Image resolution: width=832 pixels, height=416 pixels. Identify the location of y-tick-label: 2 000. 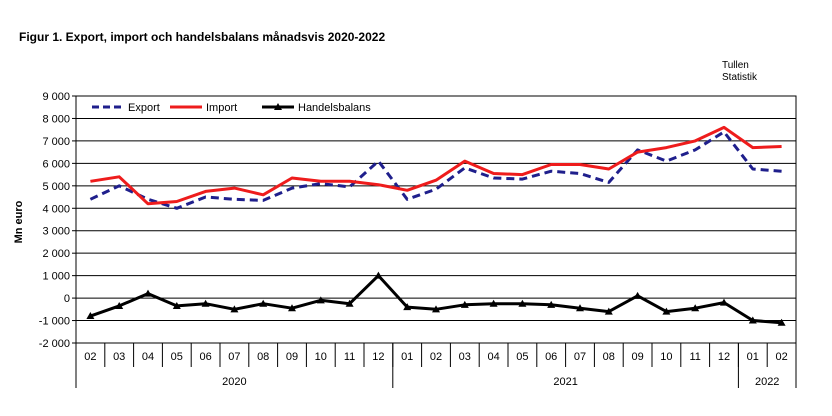
(56, 254).